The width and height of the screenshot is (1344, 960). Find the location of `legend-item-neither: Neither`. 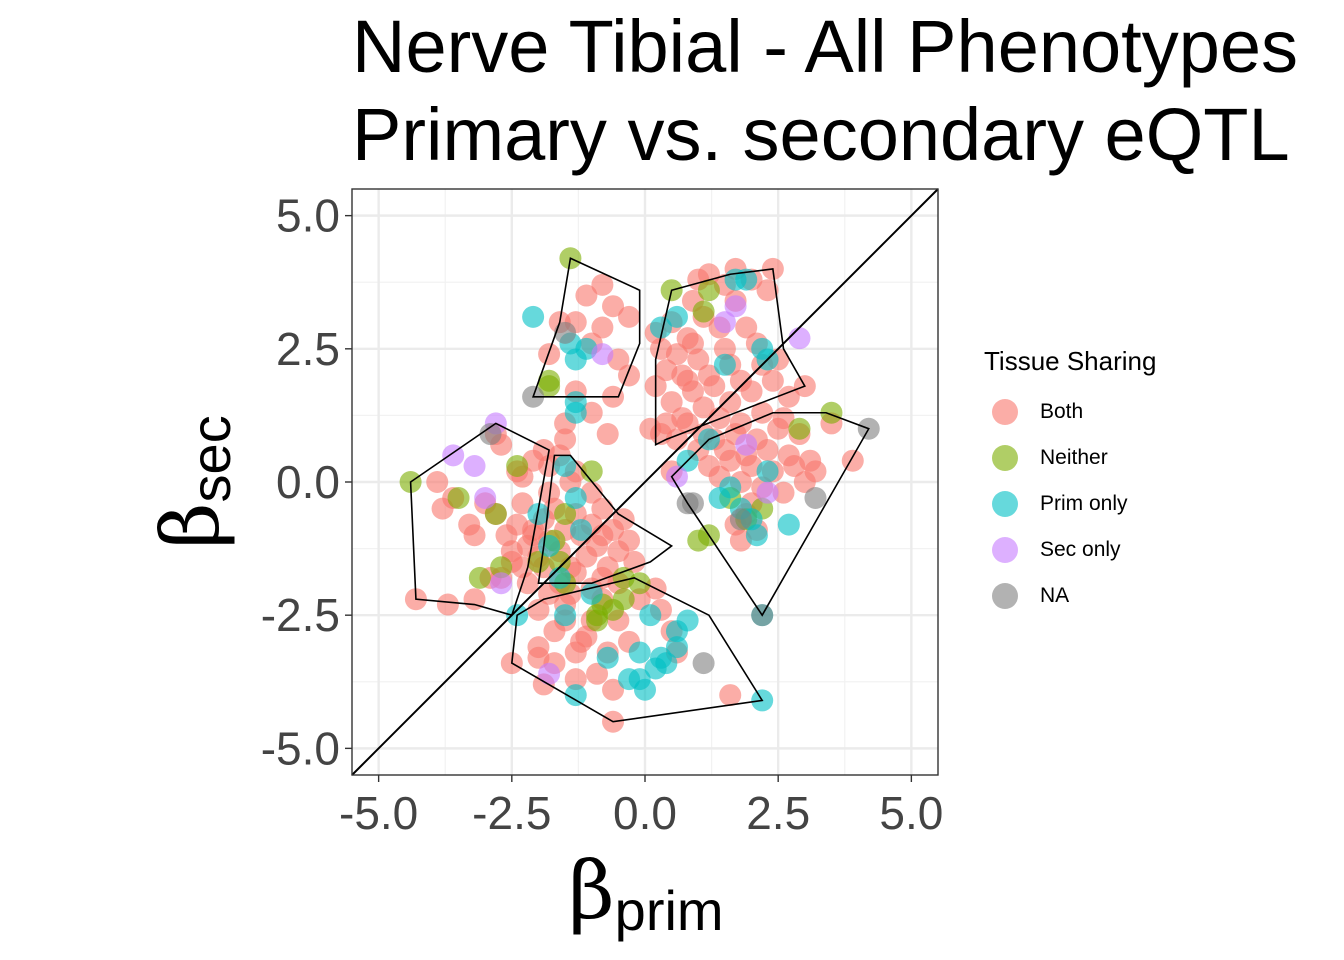

legend-item-neither: Neither is located at coordinates (1070, 458).